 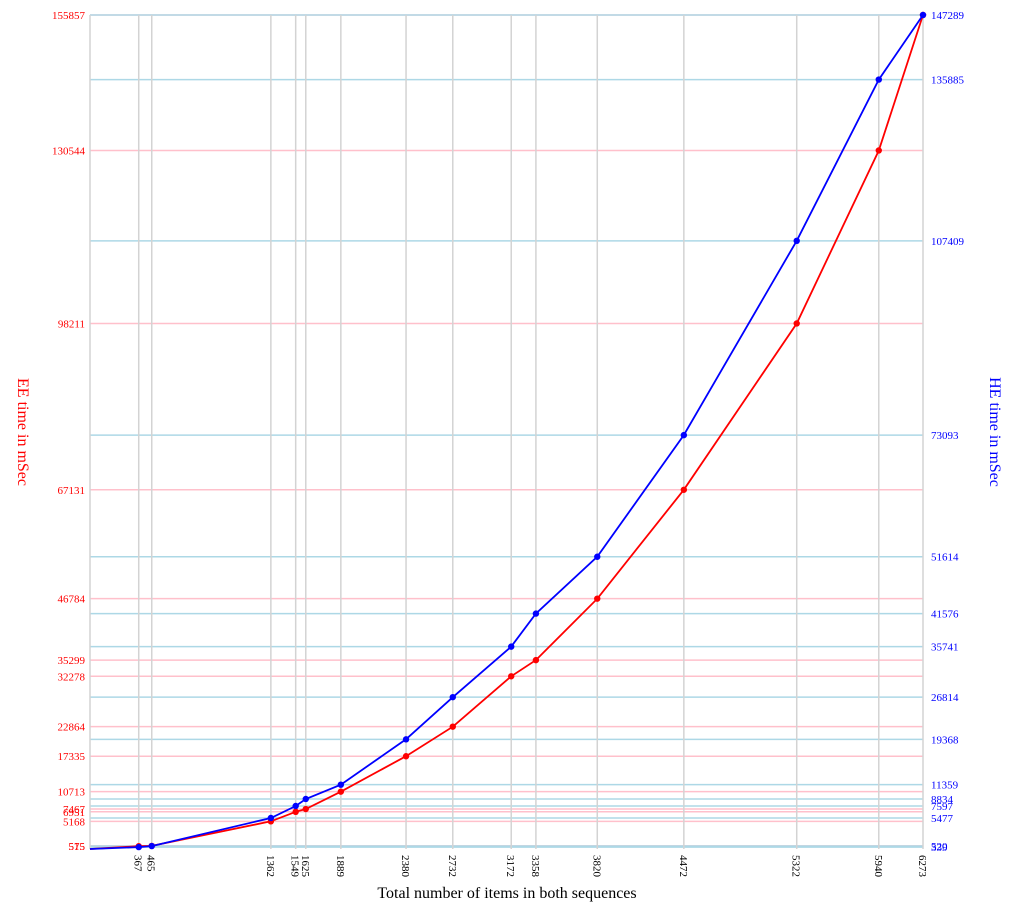 I want to click on x-tick-label: 5940, so click(x=878, y=866).